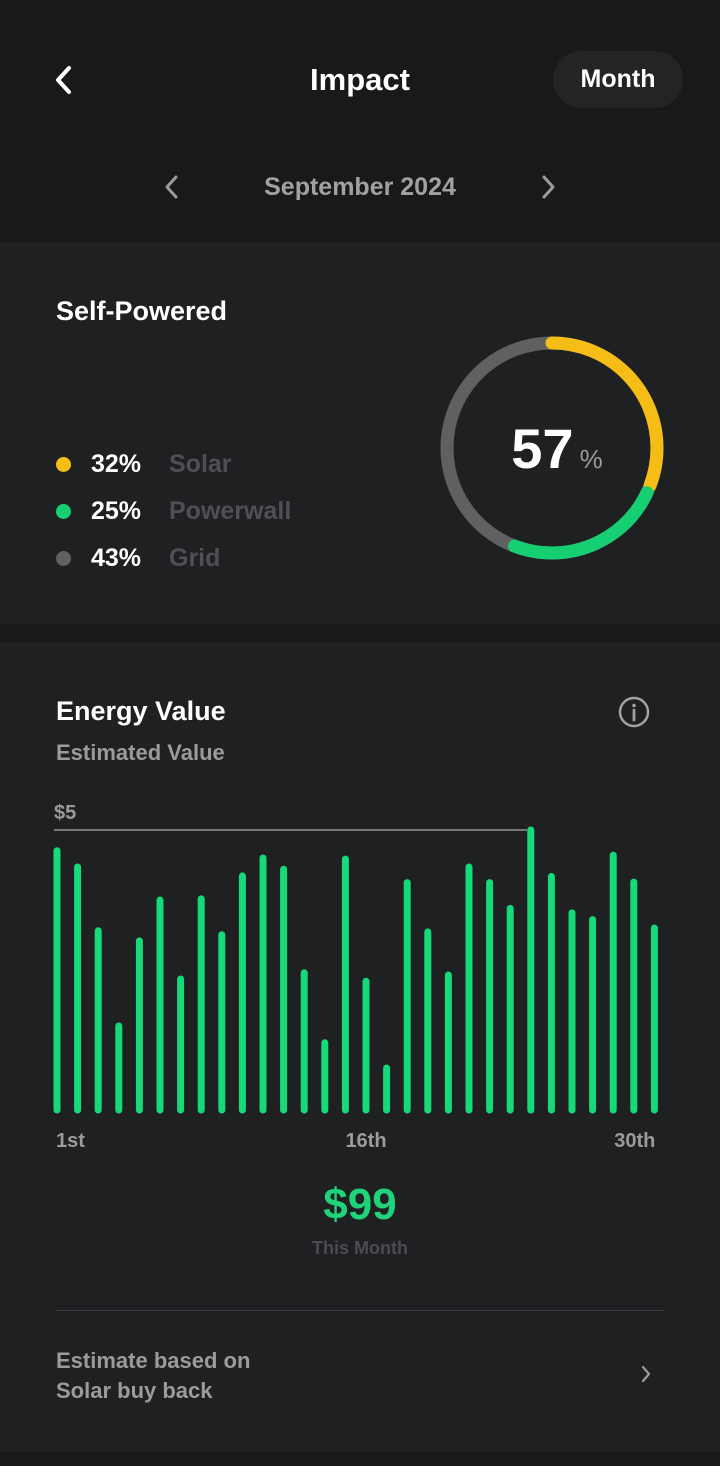  I want to click on legend-item-grid: 43% Grid, so click(138, 558).